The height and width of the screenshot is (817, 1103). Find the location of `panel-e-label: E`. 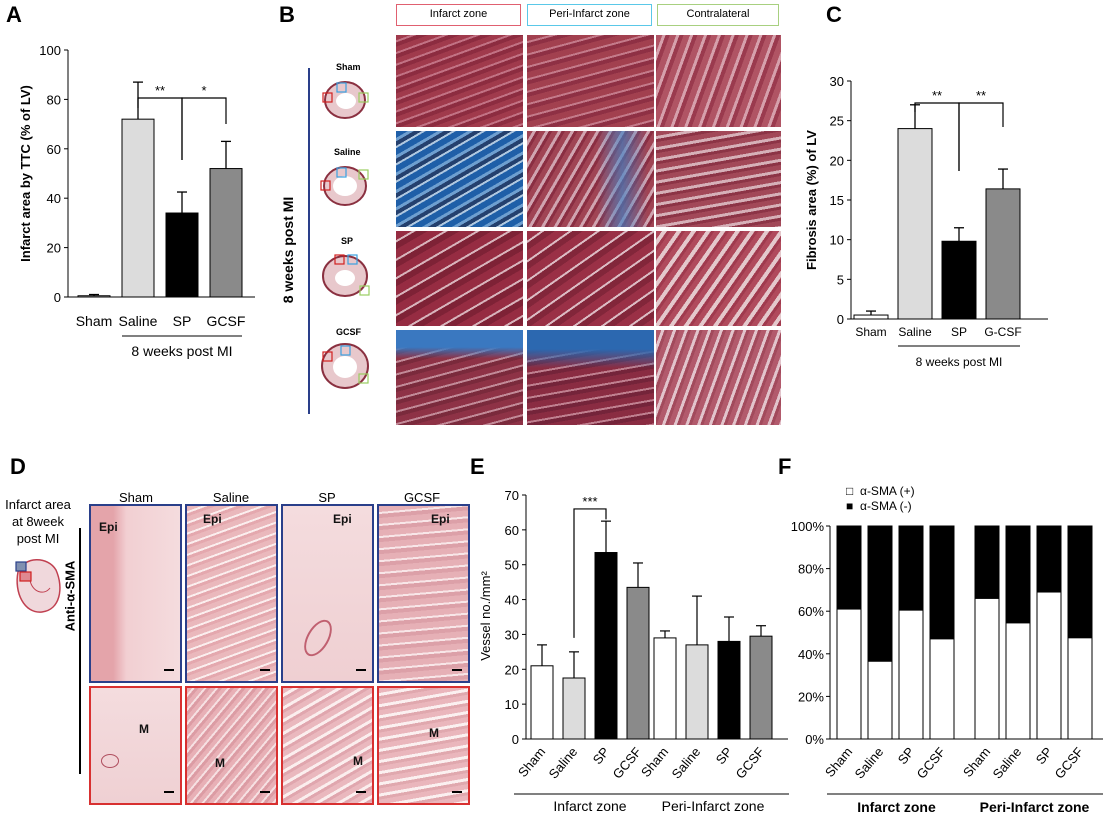

panel-e-label: E is located at coordinates (477, 466).